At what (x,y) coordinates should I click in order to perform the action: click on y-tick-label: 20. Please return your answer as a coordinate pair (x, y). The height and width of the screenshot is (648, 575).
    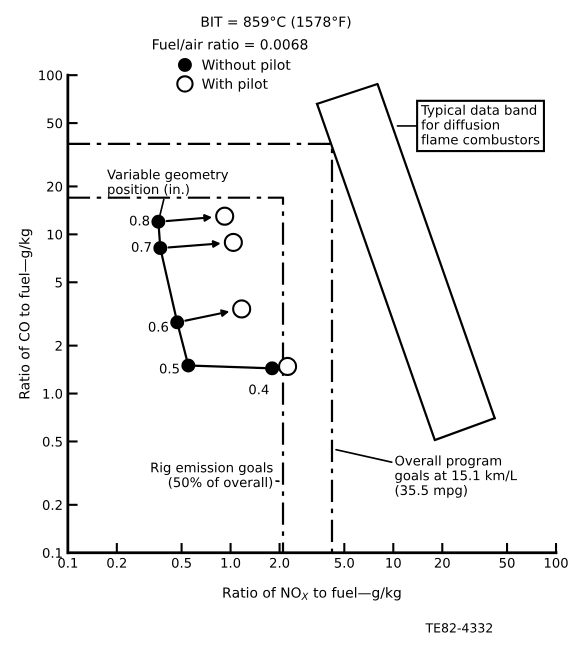
    Looking at the image, I should click on (54, 187).